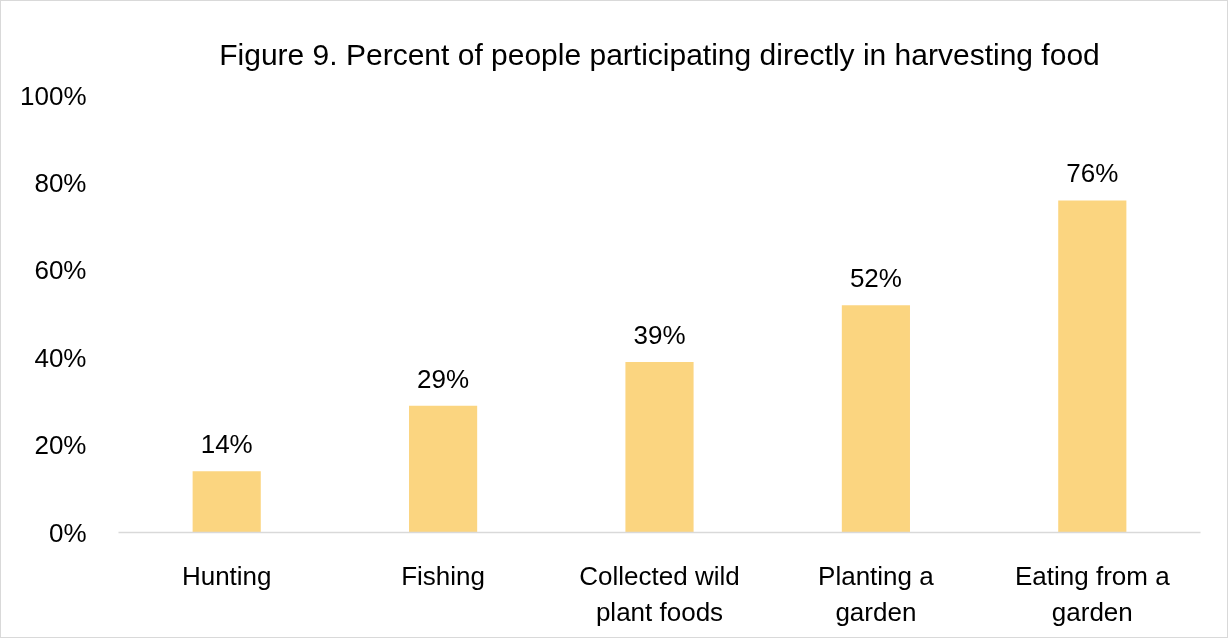  I want to click on y-tick-label: 60%, so click(60, 270).